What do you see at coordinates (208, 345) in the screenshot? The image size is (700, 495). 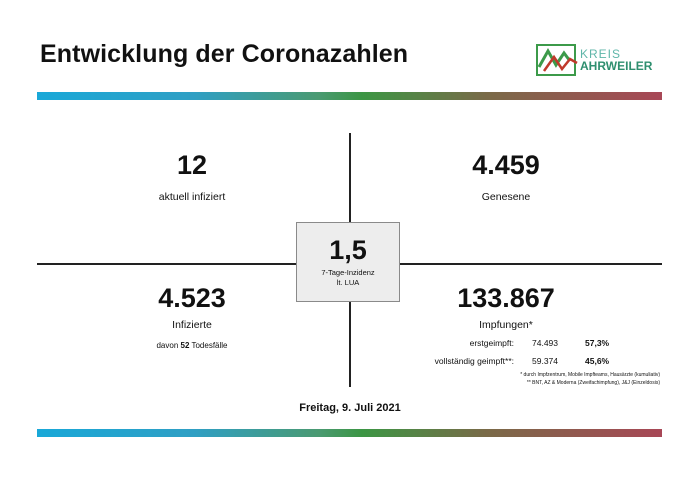 I see `deaths-suffix: Todesfälle` at bounding box center [208, 345].